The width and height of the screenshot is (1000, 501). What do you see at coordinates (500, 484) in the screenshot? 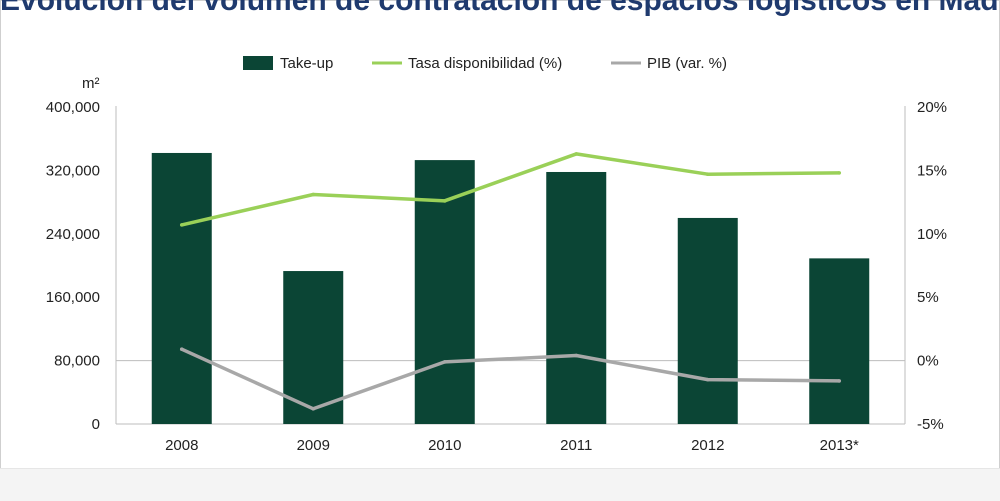
I see `footer-band` at bounding box center [500, 484].